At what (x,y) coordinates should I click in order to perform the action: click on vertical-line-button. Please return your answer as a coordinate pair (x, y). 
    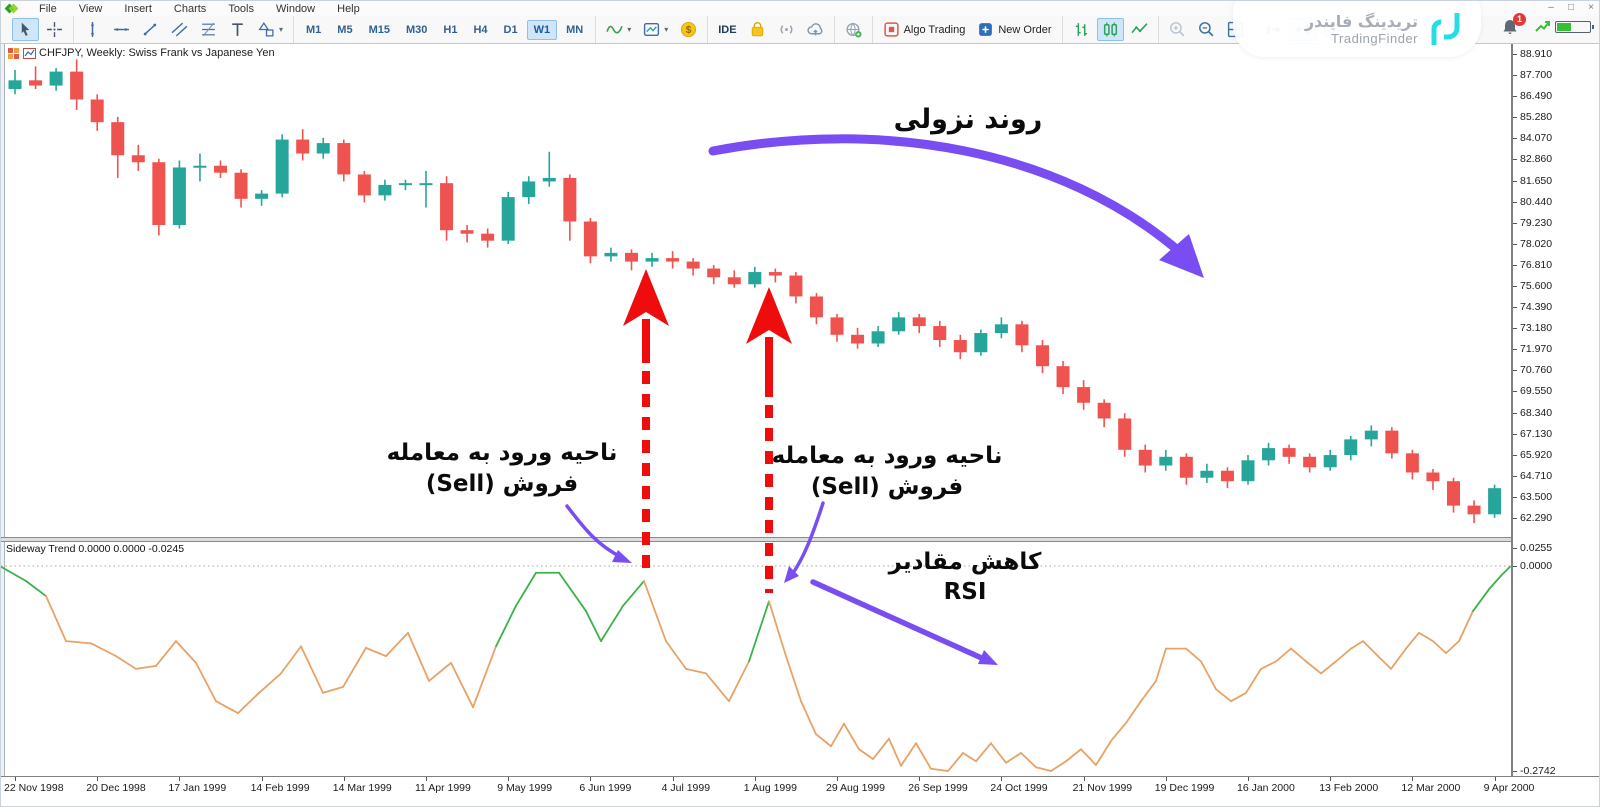
    Looking at the image, I should click on (92, 29).